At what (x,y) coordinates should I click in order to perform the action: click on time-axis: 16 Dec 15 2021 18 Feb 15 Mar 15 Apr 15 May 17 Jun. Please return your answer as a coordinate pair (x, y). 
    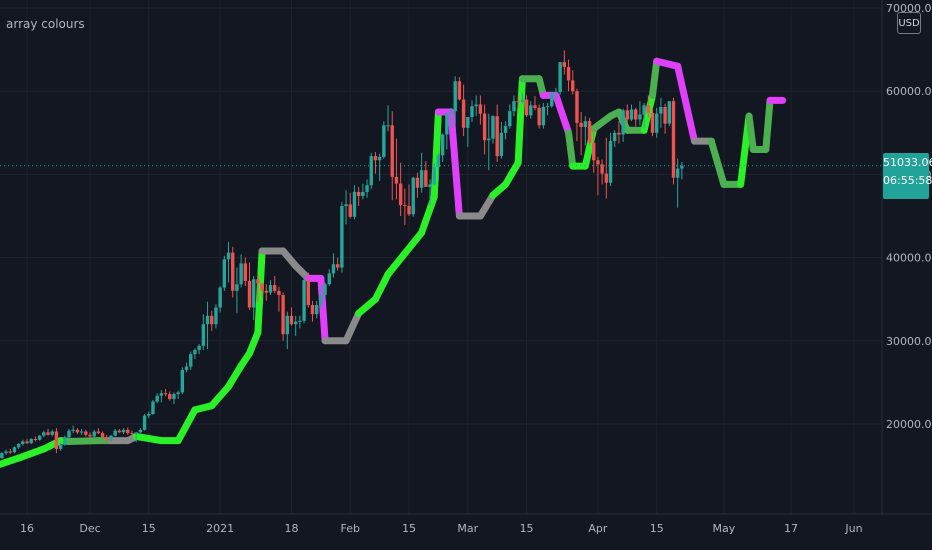
    Looking at the image, I should click on (441, 528).